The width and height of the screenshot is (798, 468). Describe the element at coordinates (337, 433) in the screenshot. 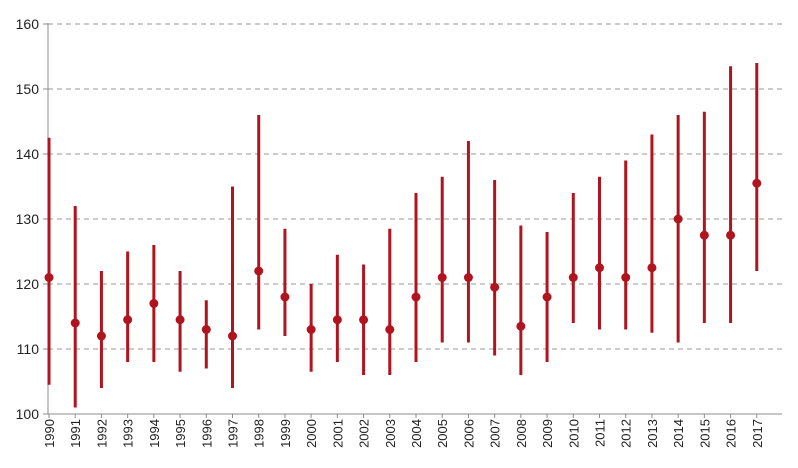

I see `x-tick-label: 2001` at that location.